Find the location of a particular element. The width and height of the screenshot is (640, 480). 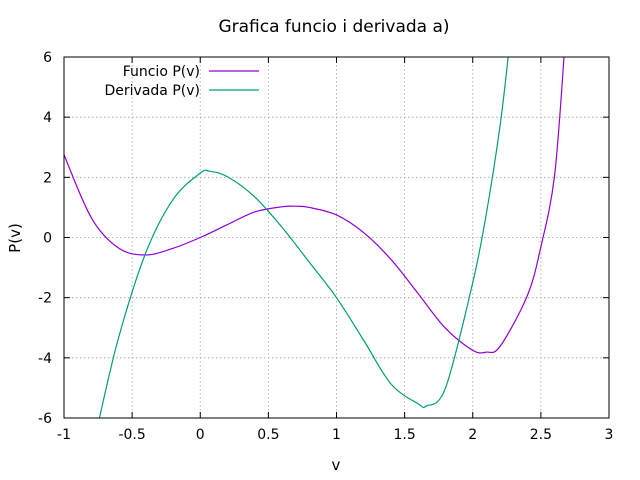

x-tick-label: 0 is located at coordinates (200, 435).